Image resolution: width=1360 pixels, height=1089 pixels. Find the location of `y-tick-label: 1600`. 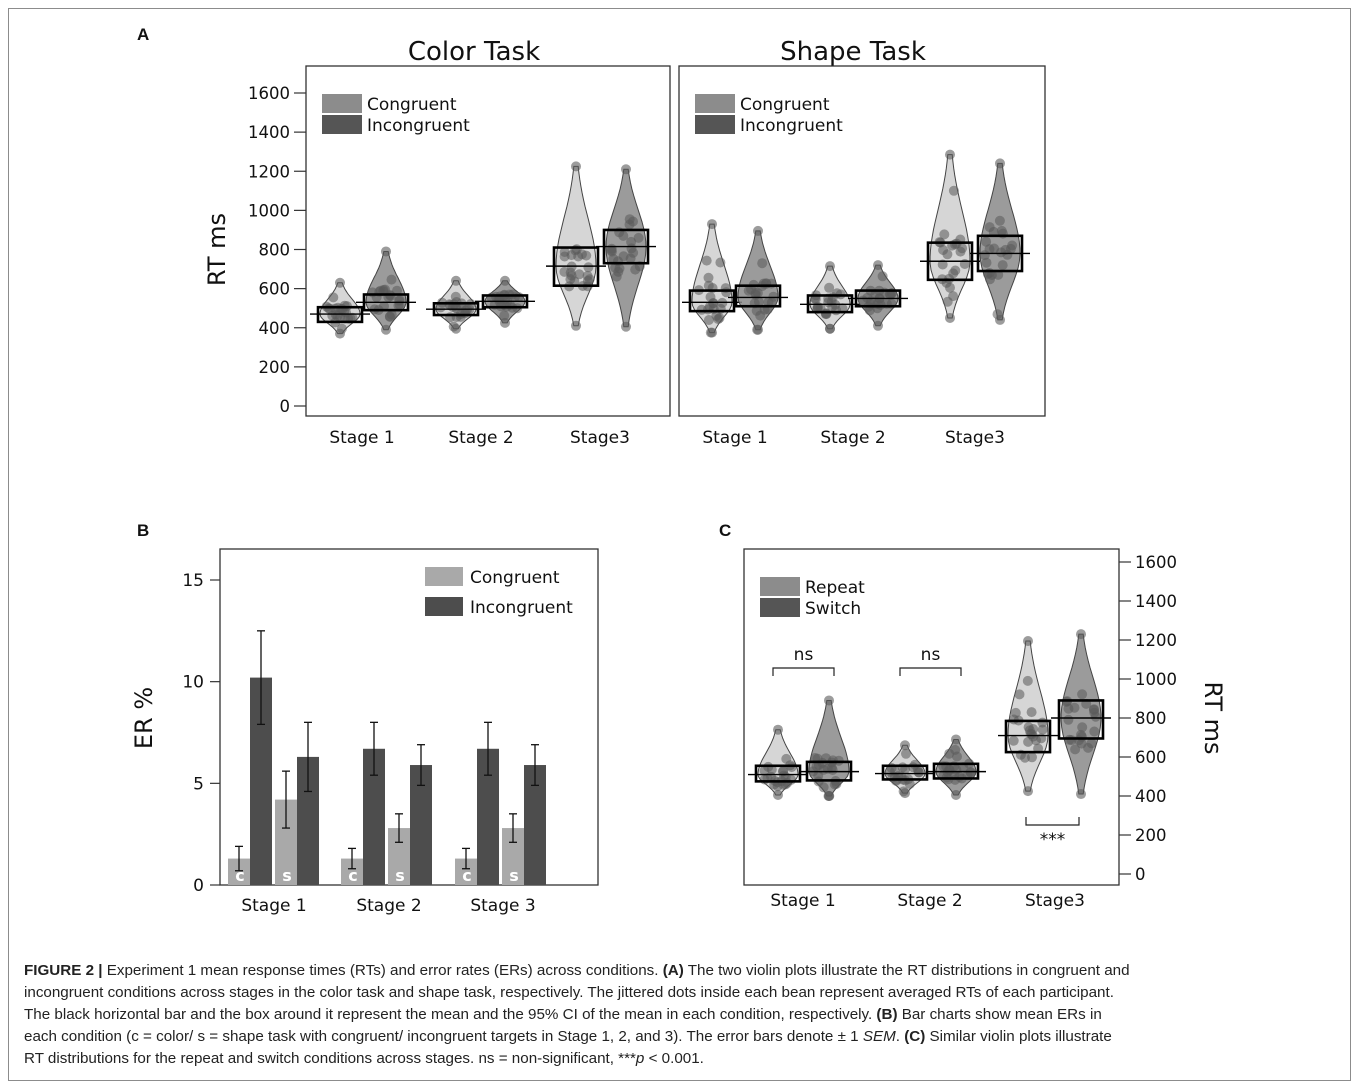

y-tick-label: 1600 is located at coordinates (269, 93).